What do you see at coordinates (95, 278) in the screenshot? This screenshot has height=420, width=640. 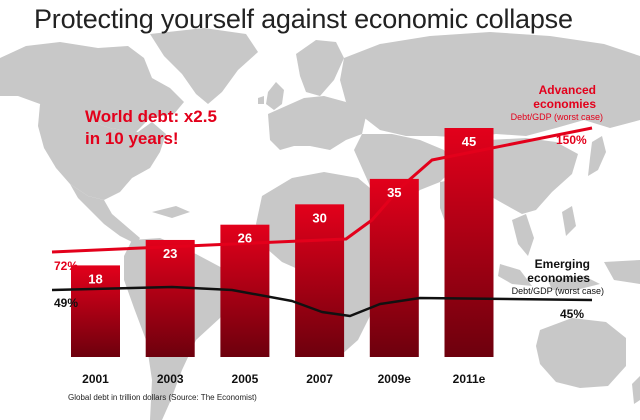 I see `bar-value-label: 18` at bounding box center [95, 278].